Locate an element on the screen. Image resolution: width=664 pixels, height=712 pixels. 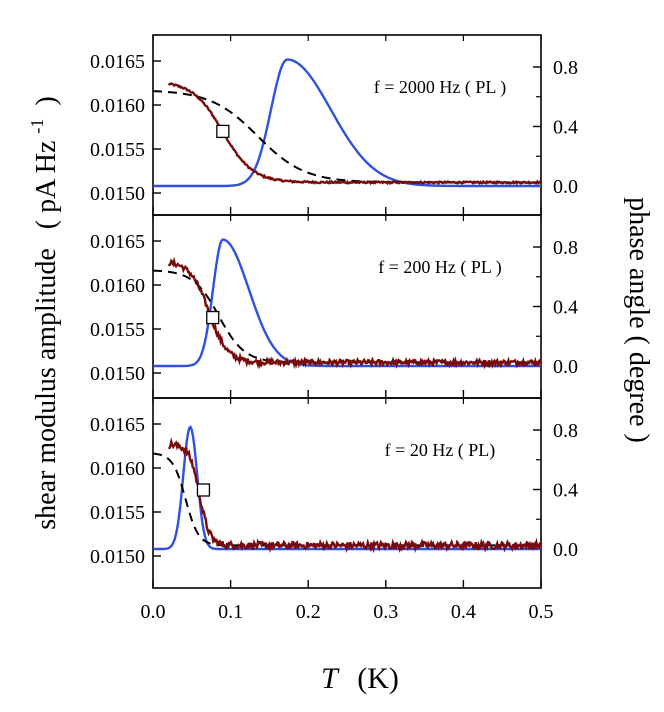
panel-label: f = 2000 Hz ( PL ) is located at coordinates (440, 87).